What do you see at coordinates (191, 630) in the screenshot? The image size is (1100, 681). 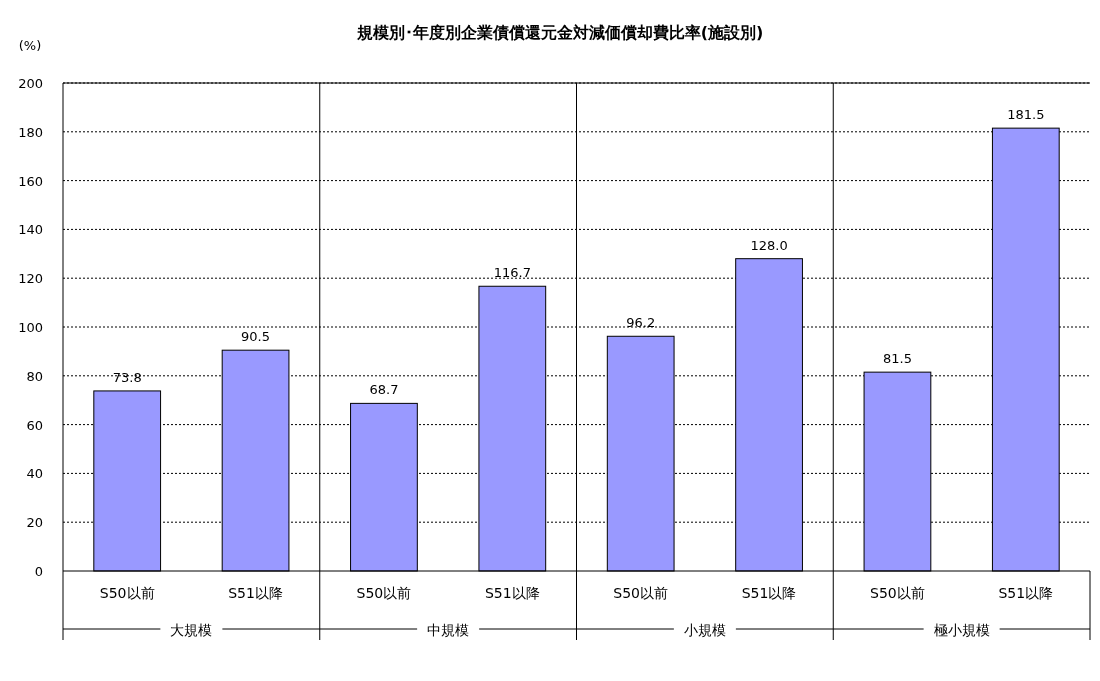 I see `text: 大規模` at bounding box center [191, 630].